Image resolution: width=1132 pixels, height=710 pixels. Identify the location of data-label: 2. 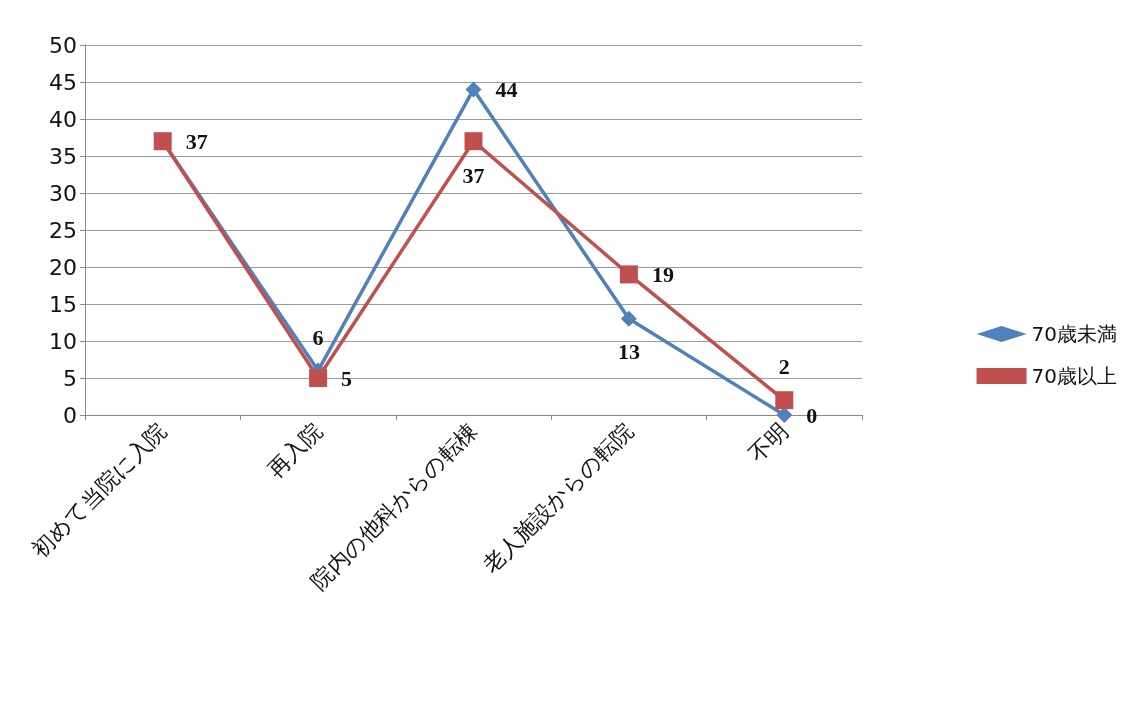
(784, 366).